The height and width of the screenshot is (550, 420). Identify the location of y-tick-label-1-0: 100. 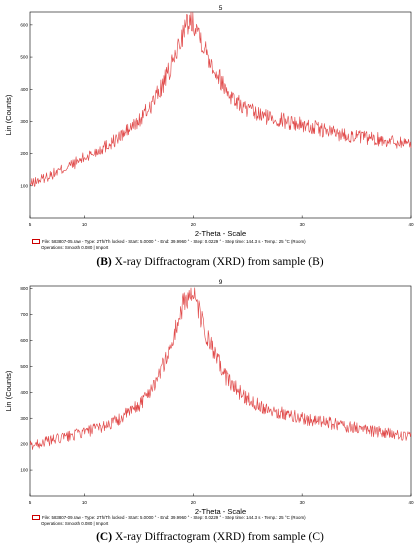
(24, 470).